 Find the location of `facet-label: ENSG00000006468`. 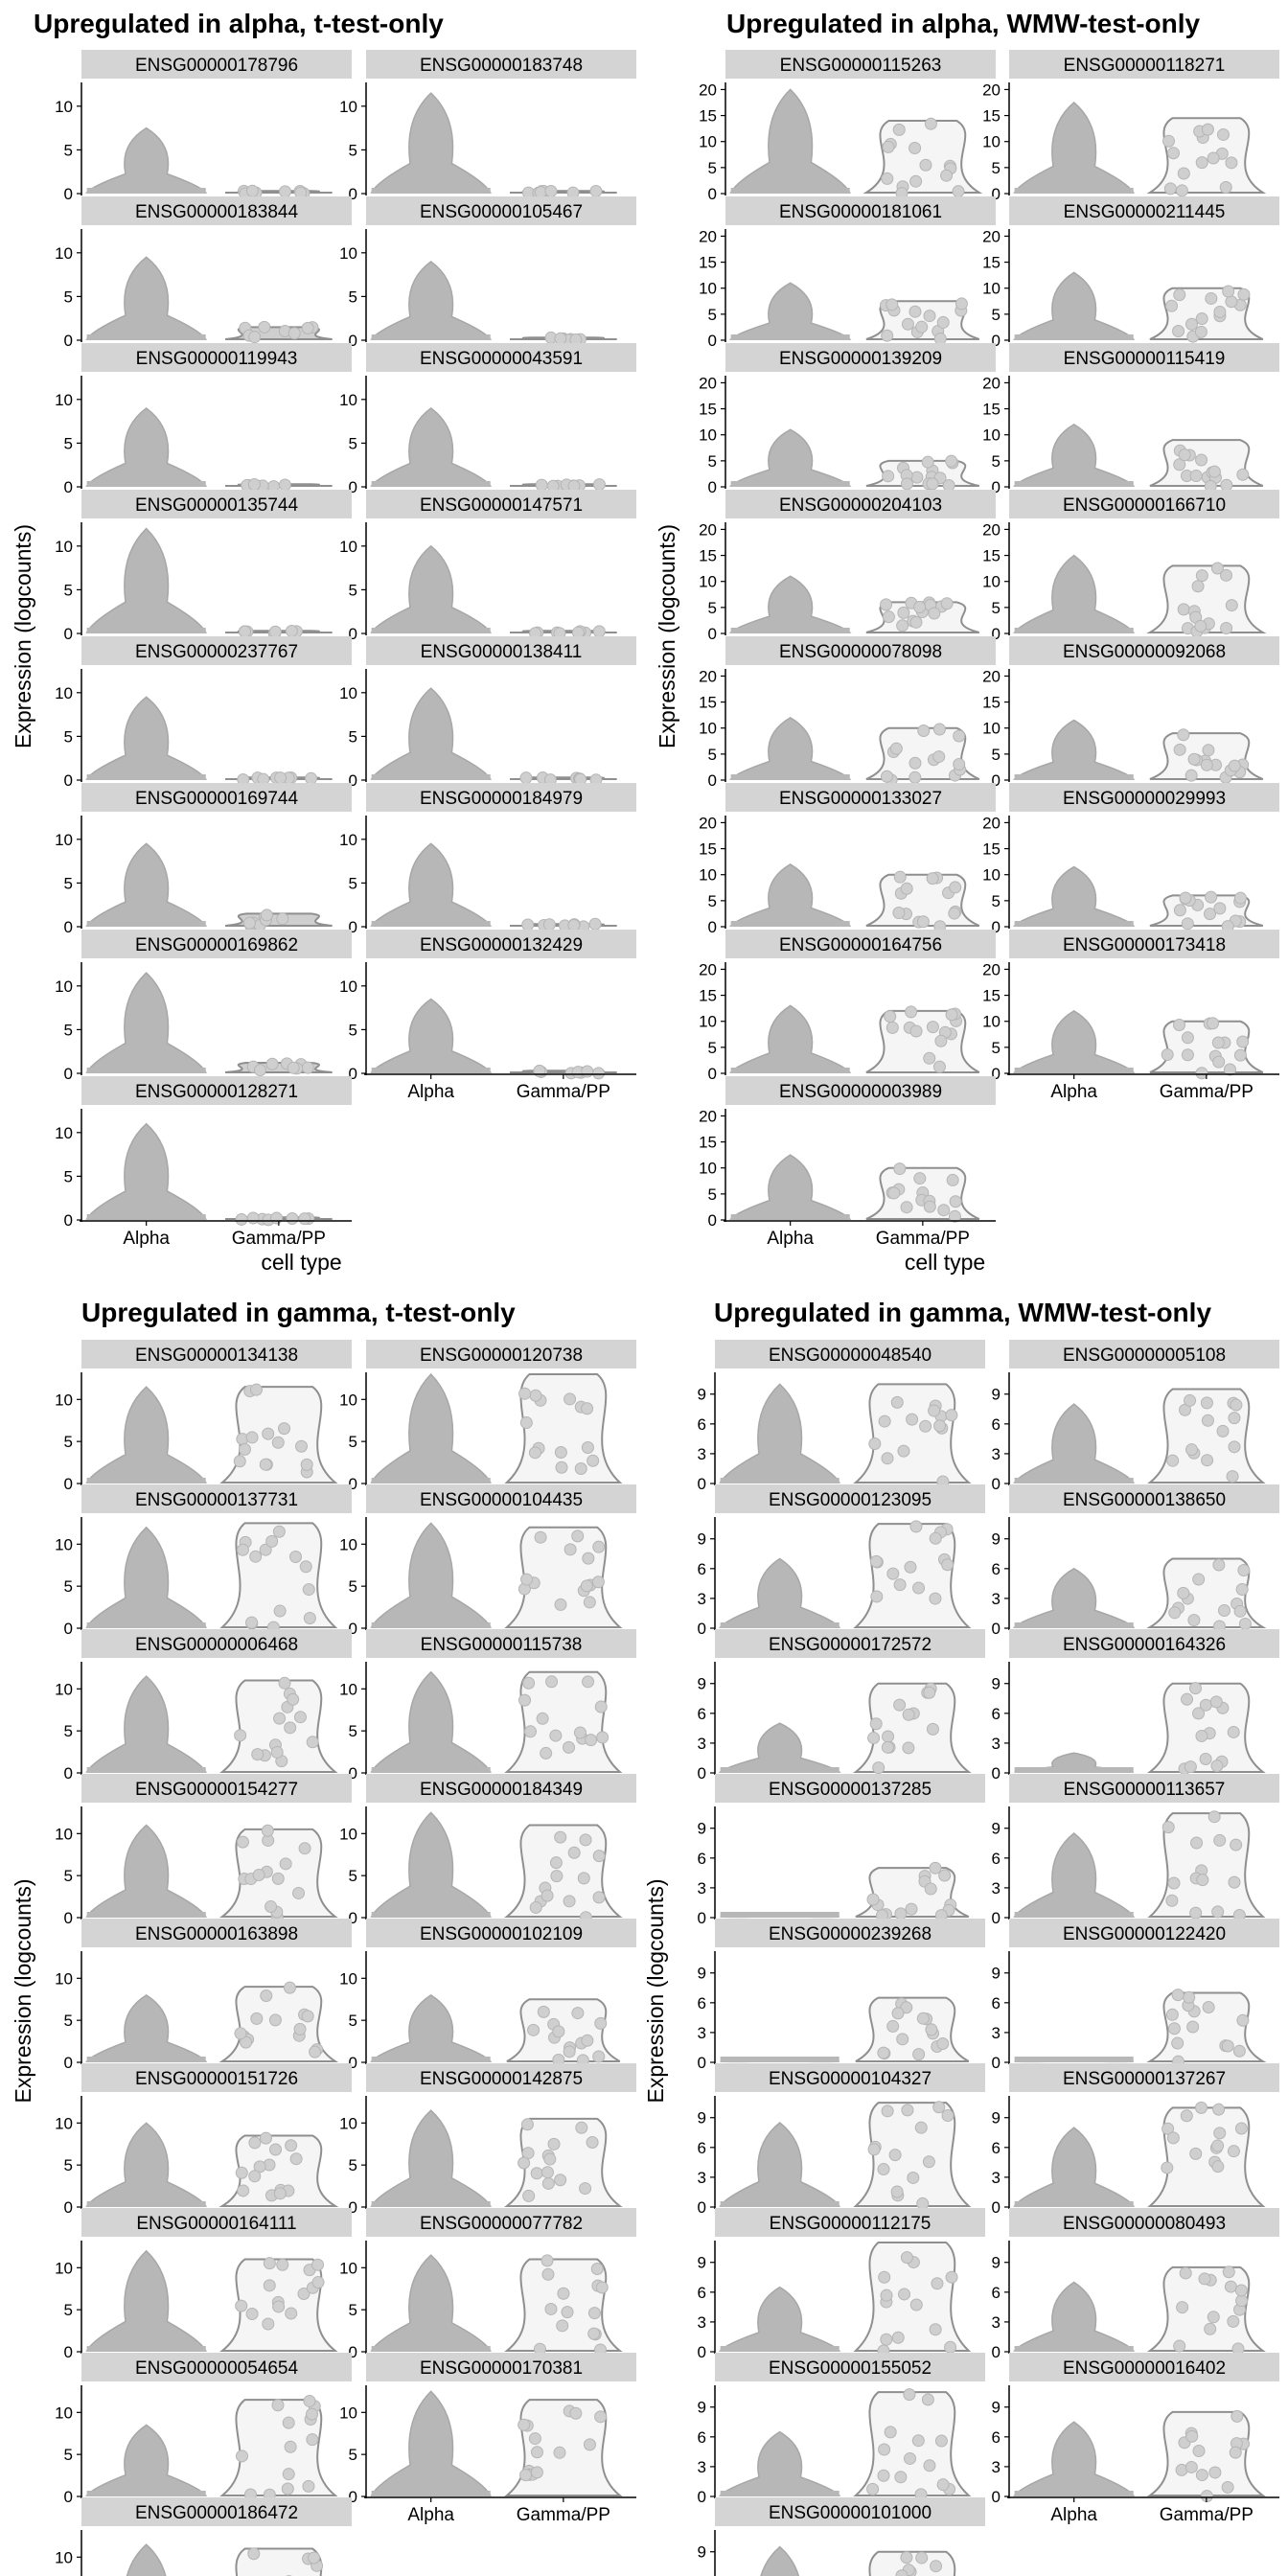

facet-label: ENSG00000006468 is located at coordinates (216, 1645).